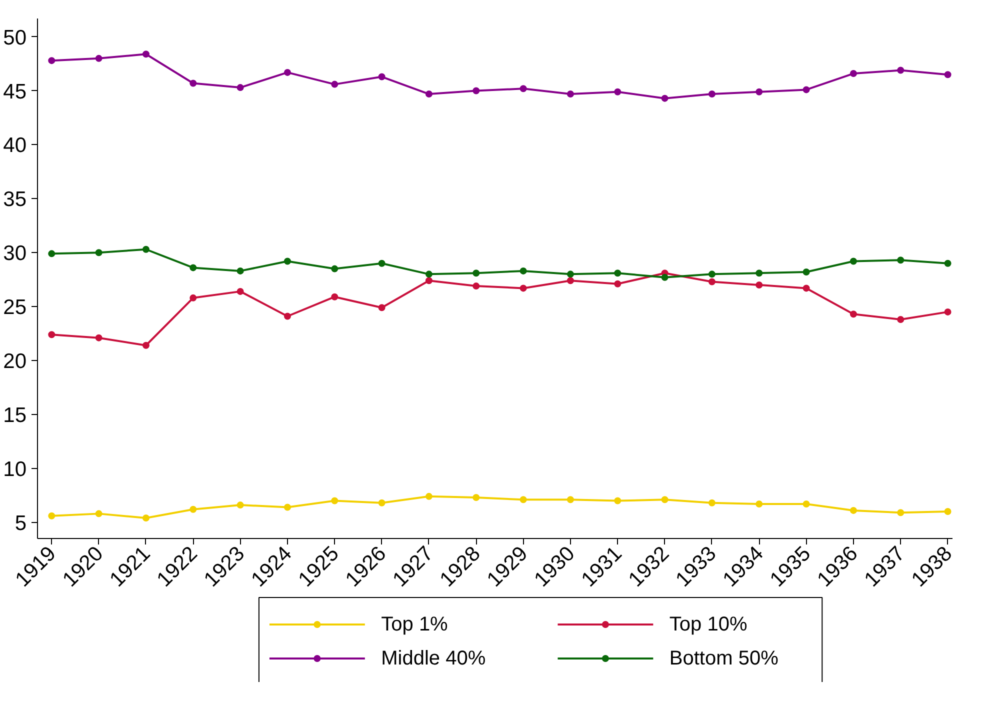  I want to click on y-tick-label: 35, so click(14, 200).